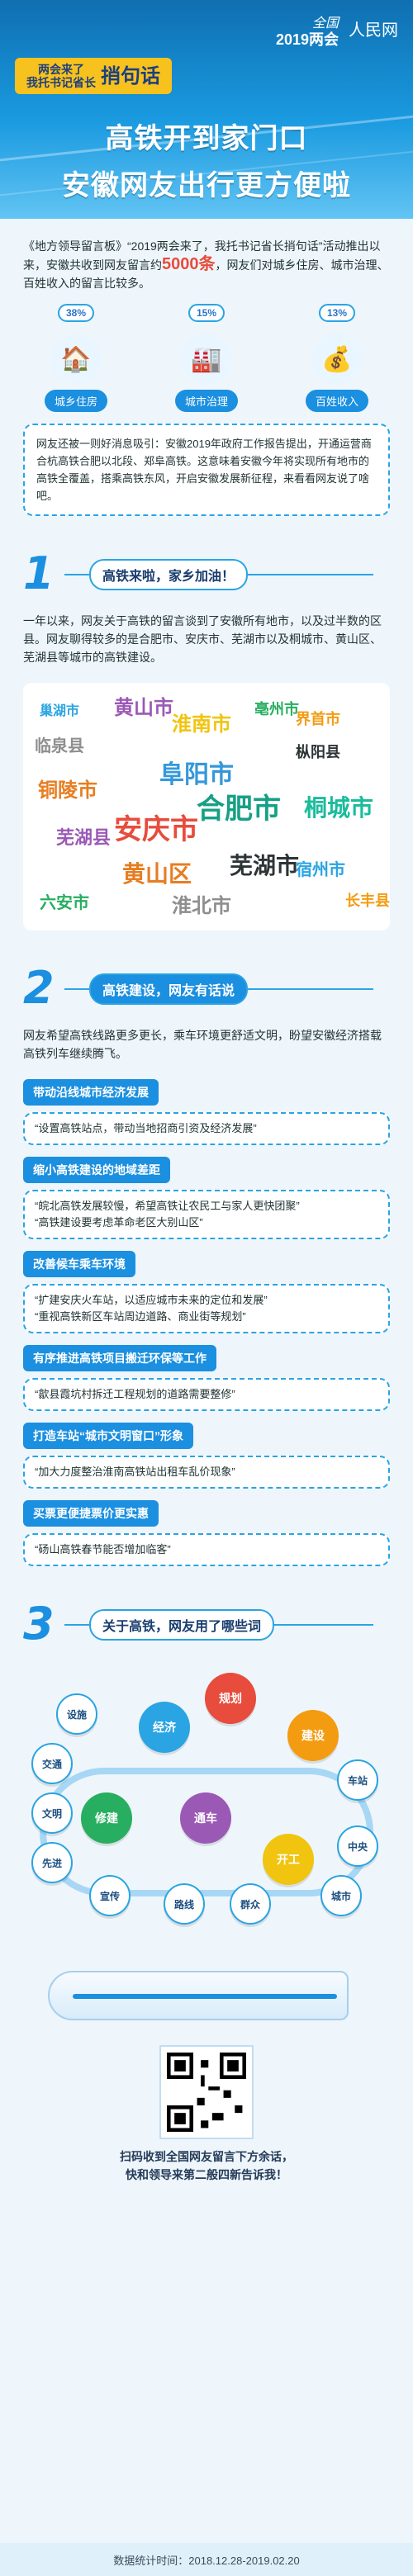 The width and height of the screenshot is (413, 2576). What do you see at coordinates (201, 906) in the screenshot?
I see `cloud-word: 淮北市` at bounding box center [201, 906].